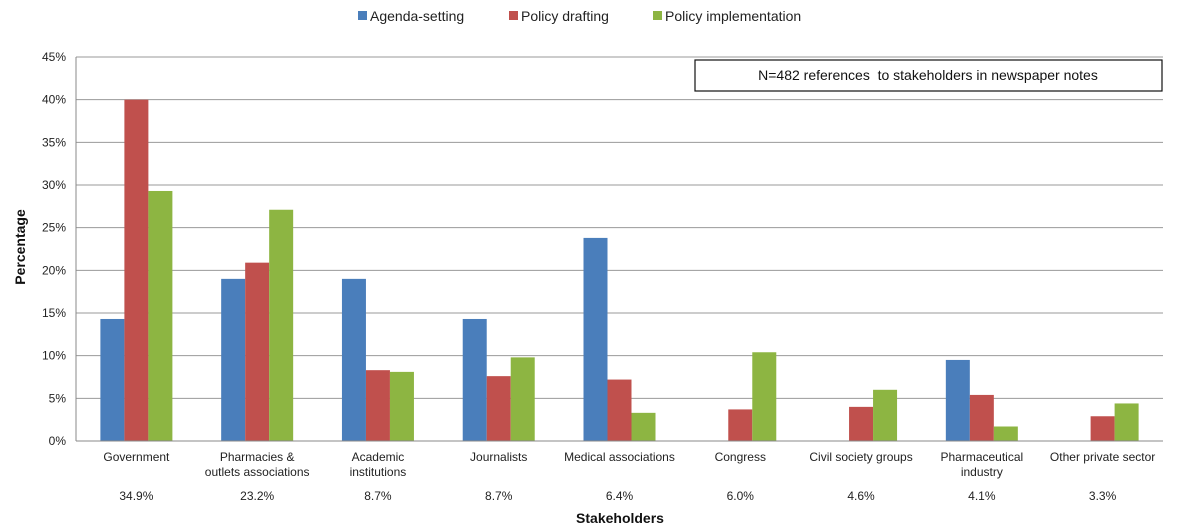 The image size is (1179, 531). What do you see at coordinates (982, 472) in the screenshot?
I see `x-tick-label: industry` at bounding box center [982, 472].